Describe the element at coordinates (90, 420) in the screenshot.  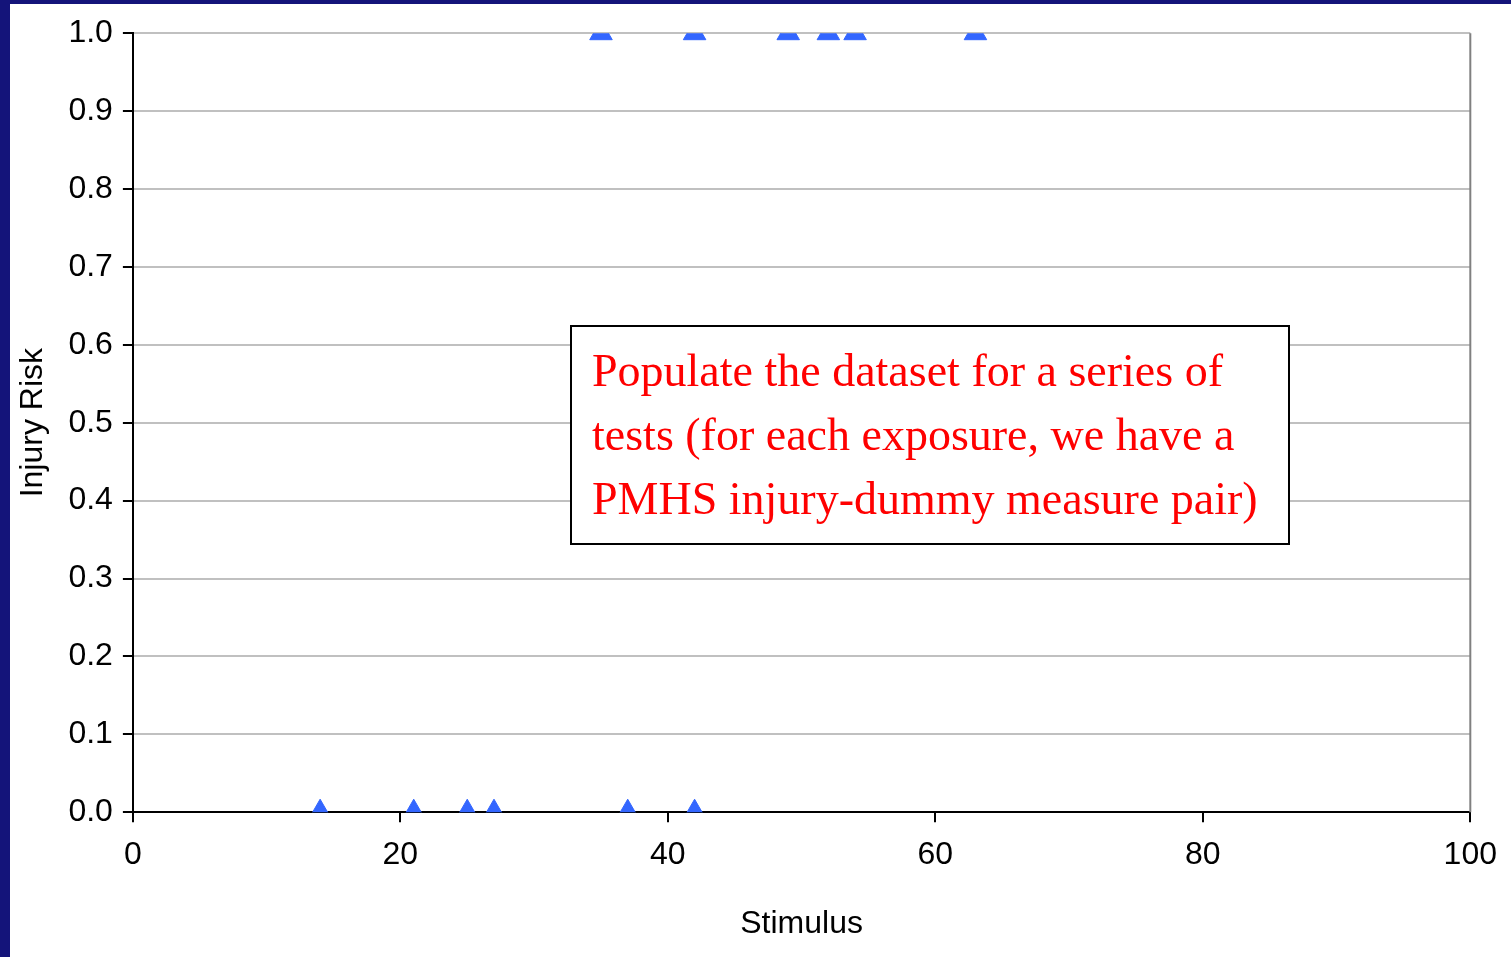
I see `y-tick-label: 0.5` at that location.